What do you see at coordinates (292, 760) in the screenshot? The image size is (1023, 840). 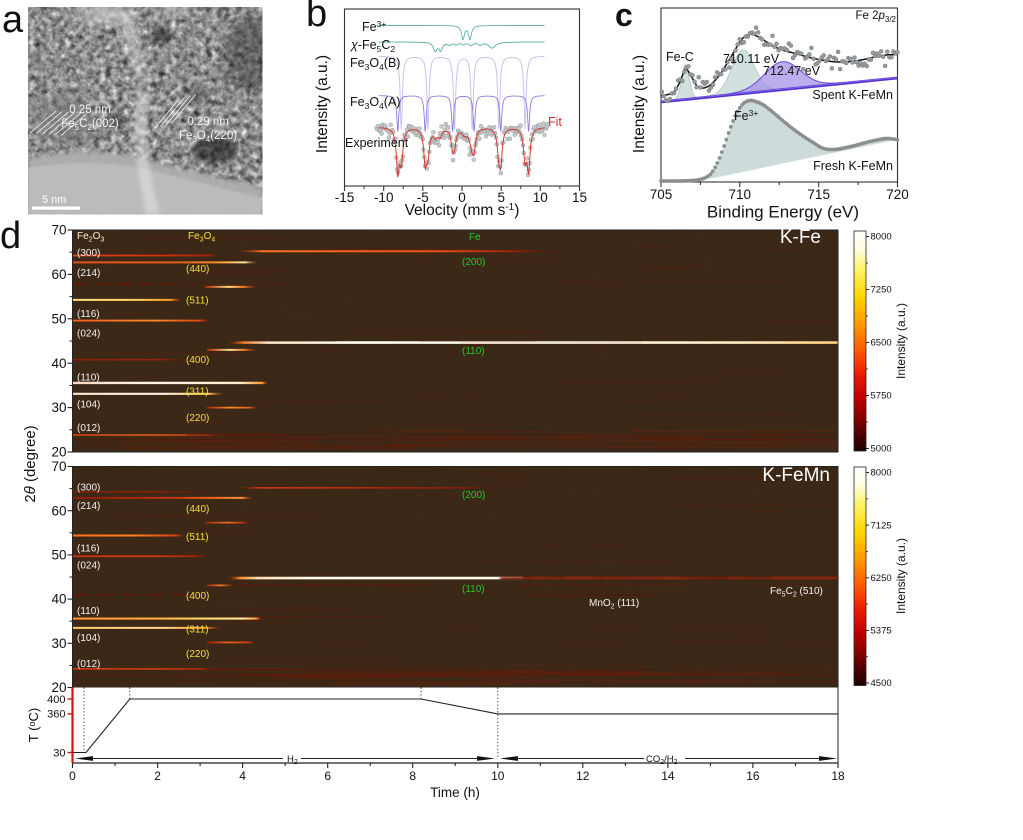 I see `svg-text: H2` at bounding box center [292, 760].